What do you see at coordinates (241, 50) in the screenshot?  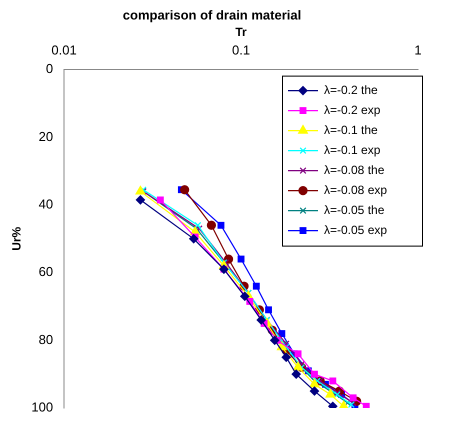 I see `x-tick-label: 0.1` at bounding box center [241, 50].